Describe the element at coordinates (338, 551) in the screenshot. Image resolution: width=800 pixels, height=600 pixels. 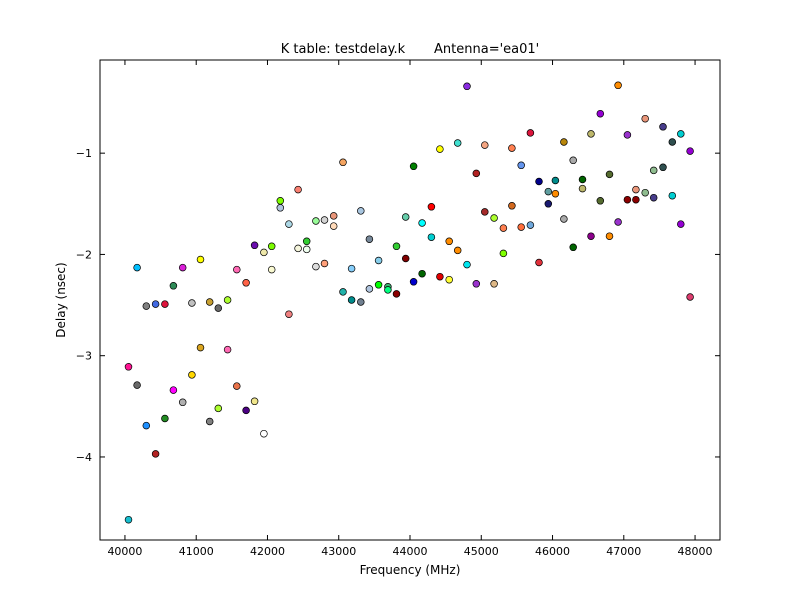
I see `x-tick-label: 43000` at that location.